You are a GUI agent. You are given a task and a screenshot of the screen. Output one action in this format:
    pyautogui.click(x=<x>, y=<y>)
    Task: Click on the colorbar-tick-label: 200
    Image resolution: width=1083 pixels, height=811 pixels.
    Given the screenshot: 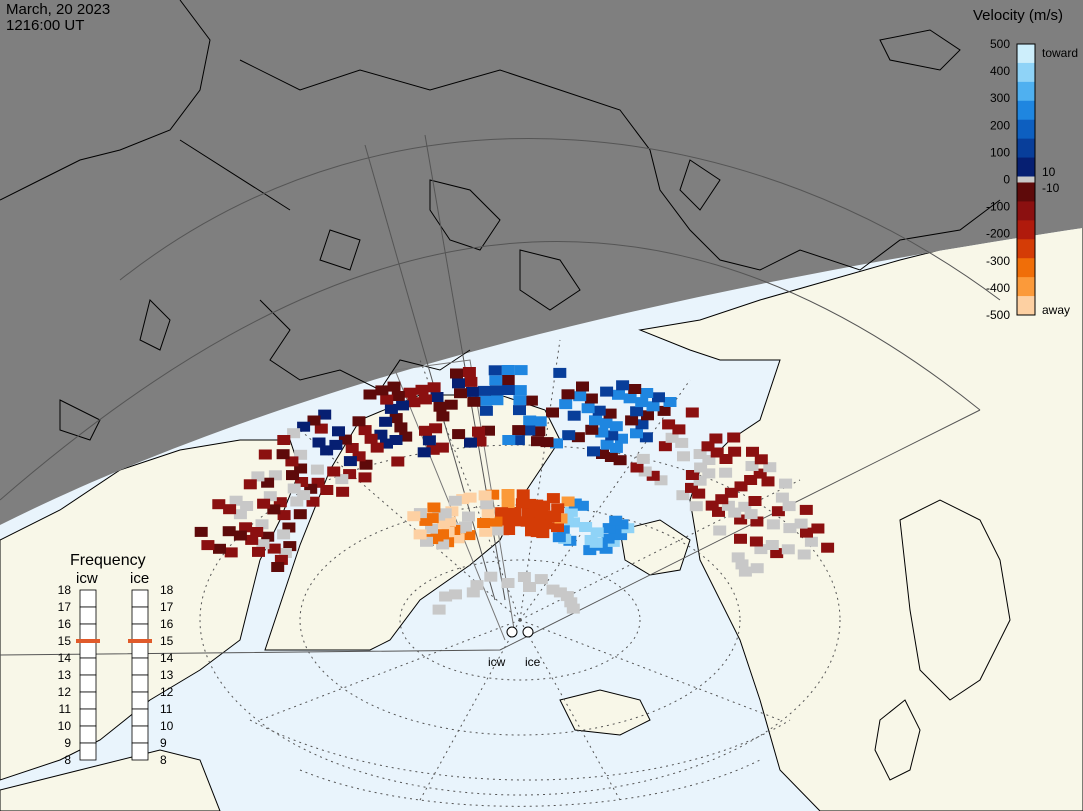 What is the action you would take?
    pyautogui.click(x=1000, y=125)
    